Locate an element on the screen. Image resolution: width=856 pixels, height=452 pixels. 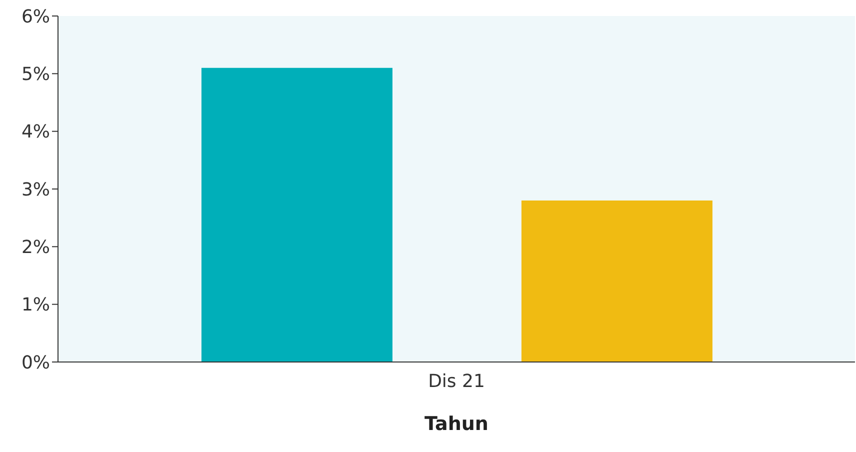
y-tick-label: 4% is located at coordinates (35, 132).